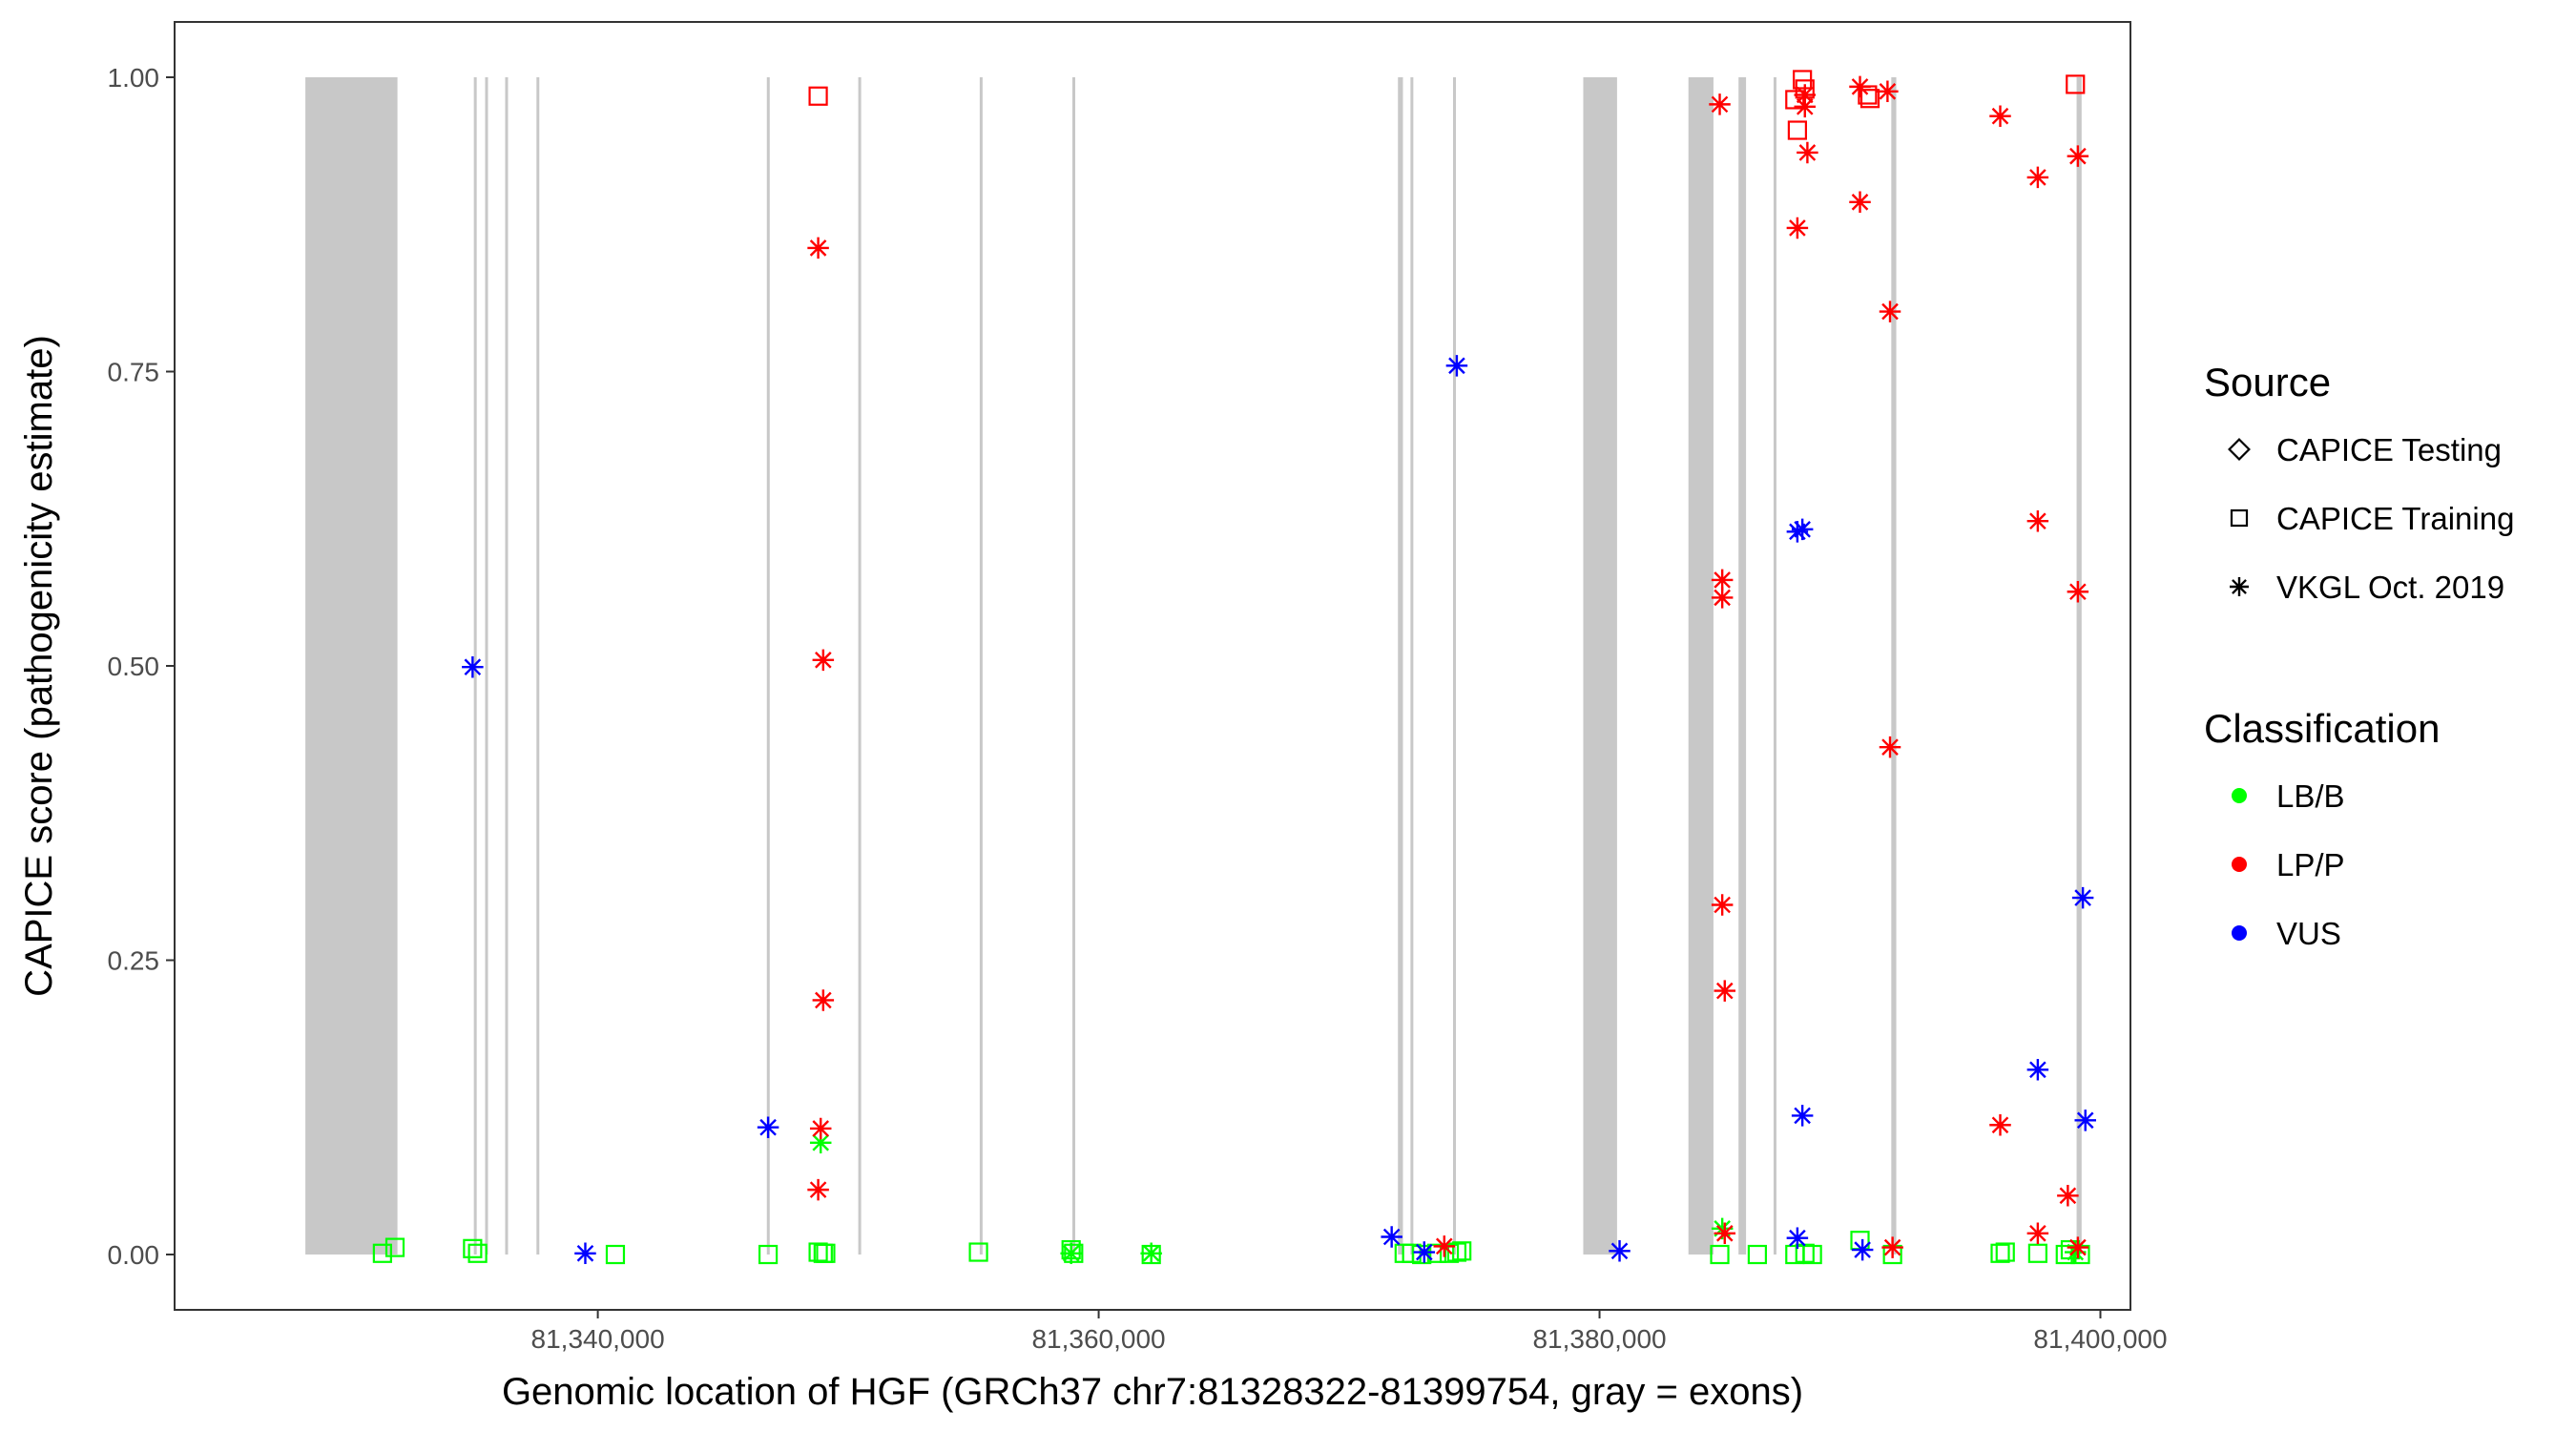 This screenshot has height=1431, width=2576. What do you see at coordinates (2395, 518) in the screenshot?
I see `legend-entry-source: CAPICE Training` at bounding box center [2395, 518].